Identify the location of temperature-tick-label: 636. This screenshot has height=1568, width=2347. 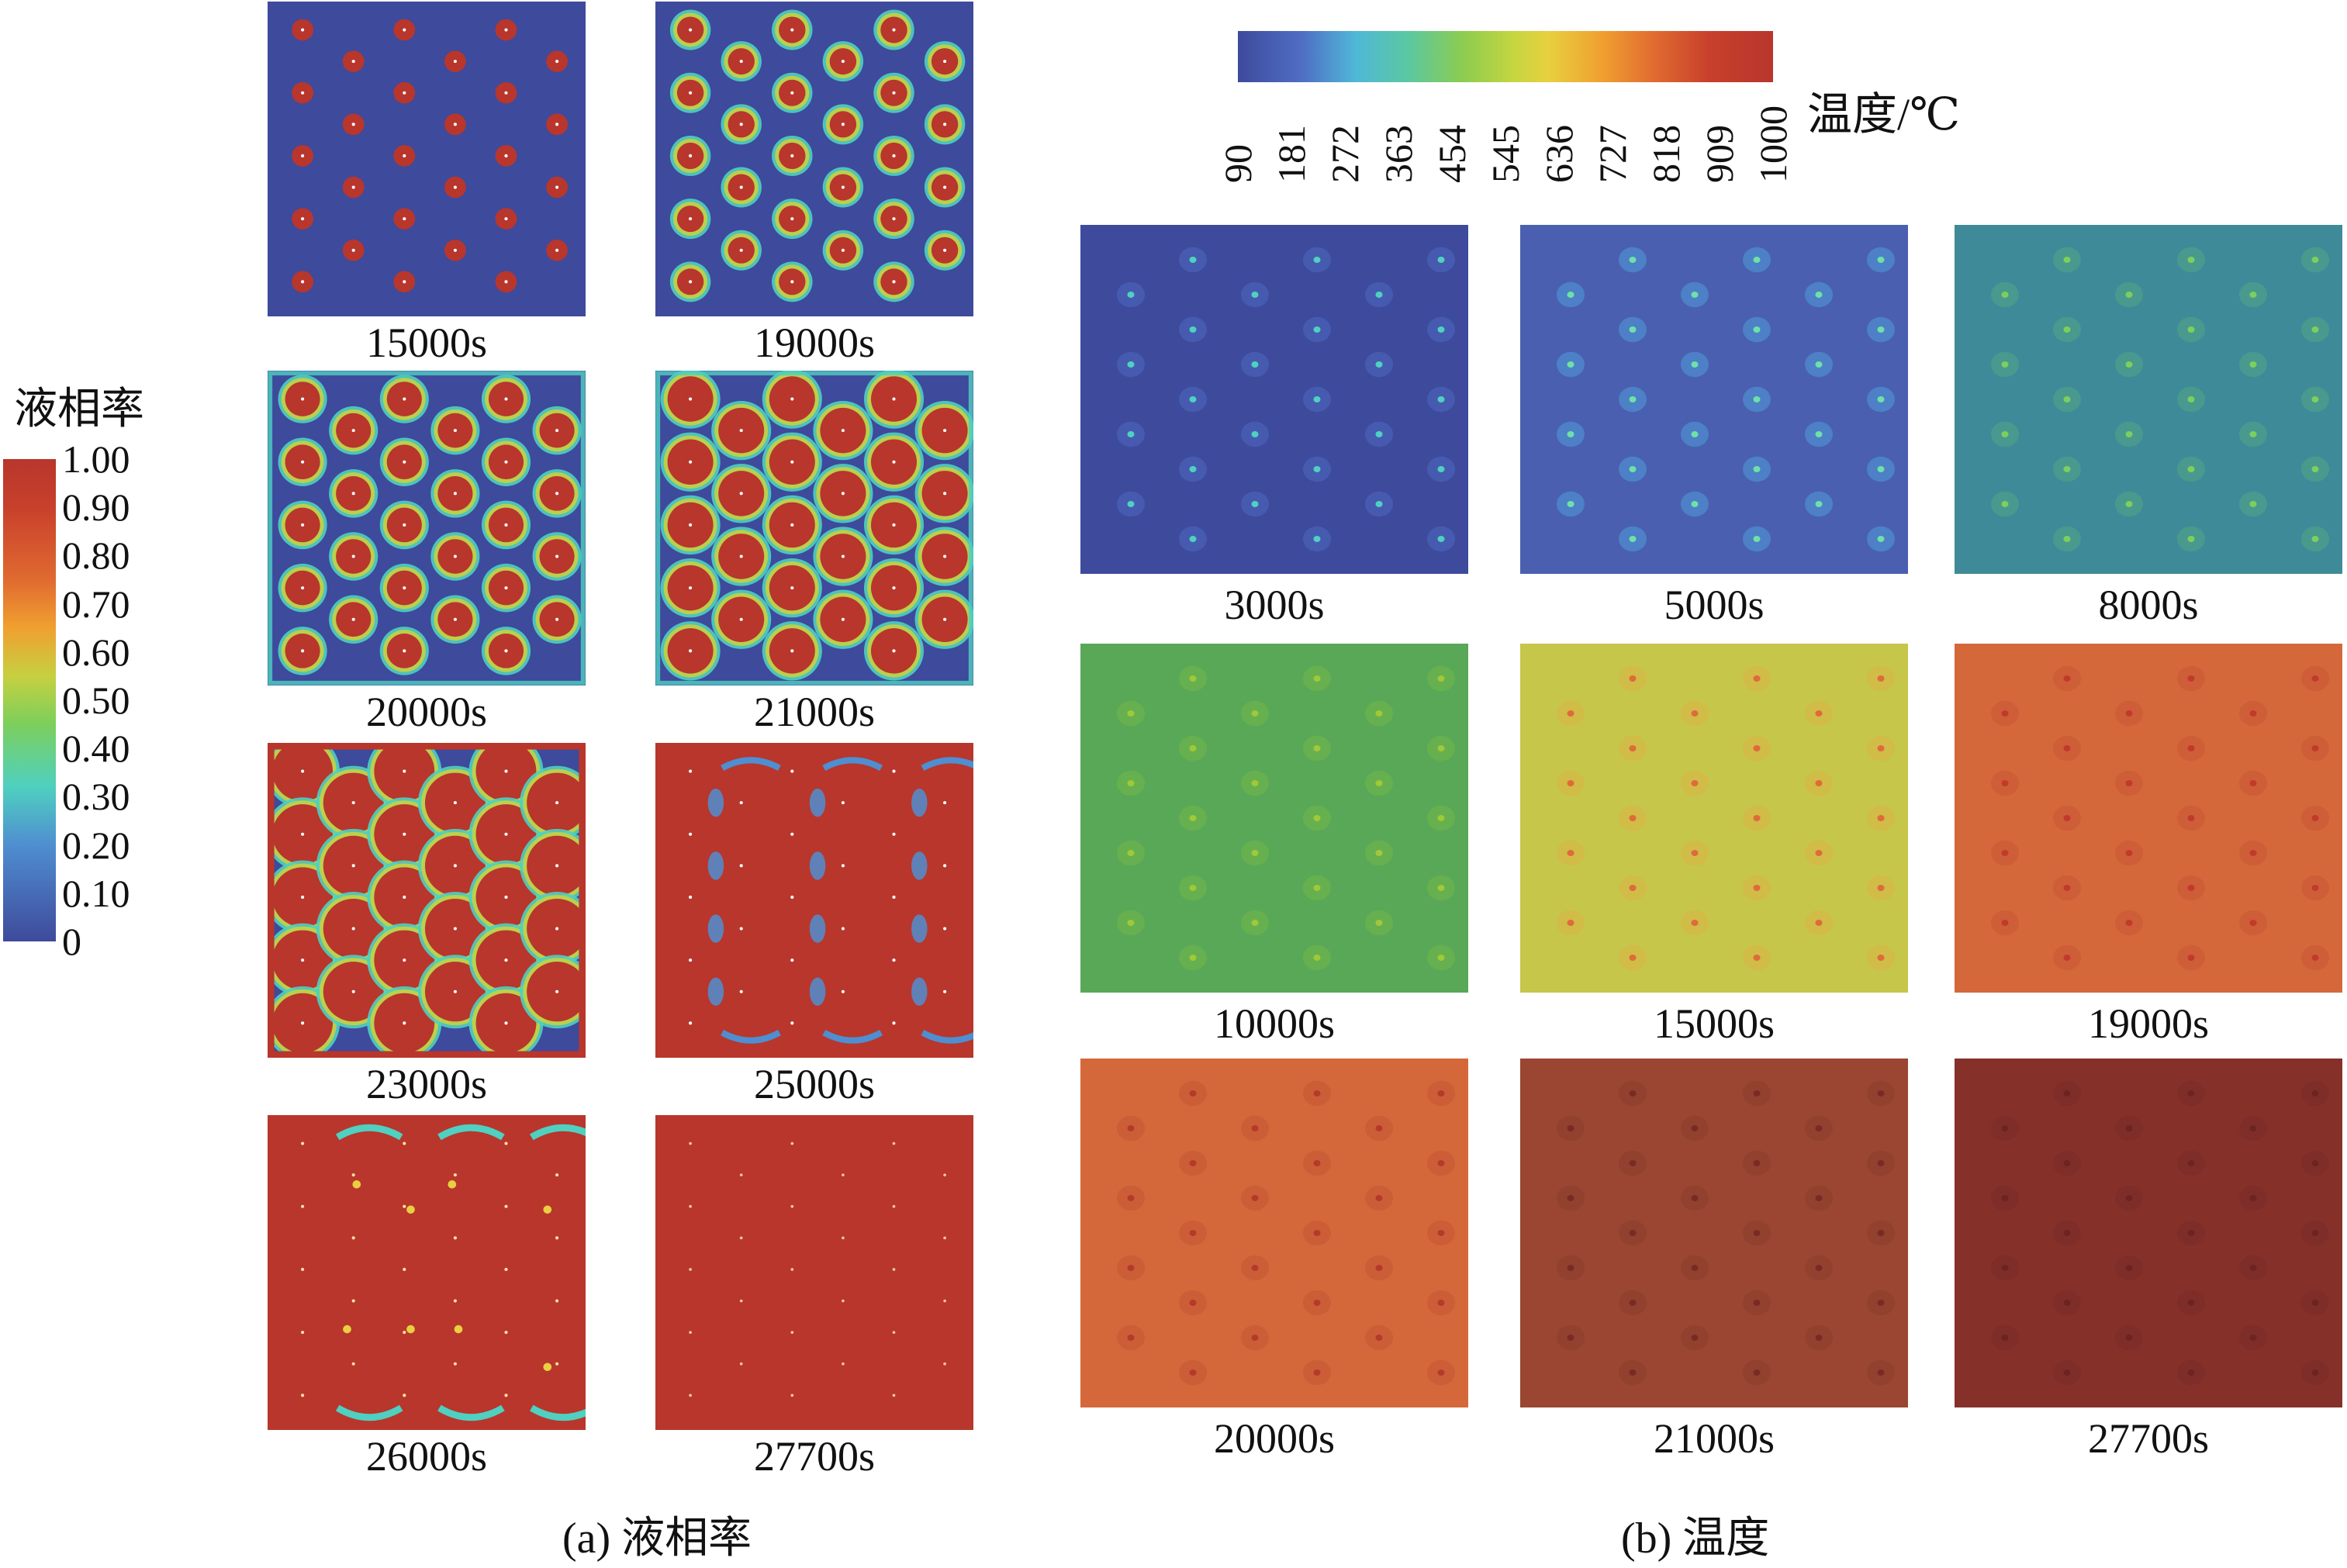
(1559, 154).